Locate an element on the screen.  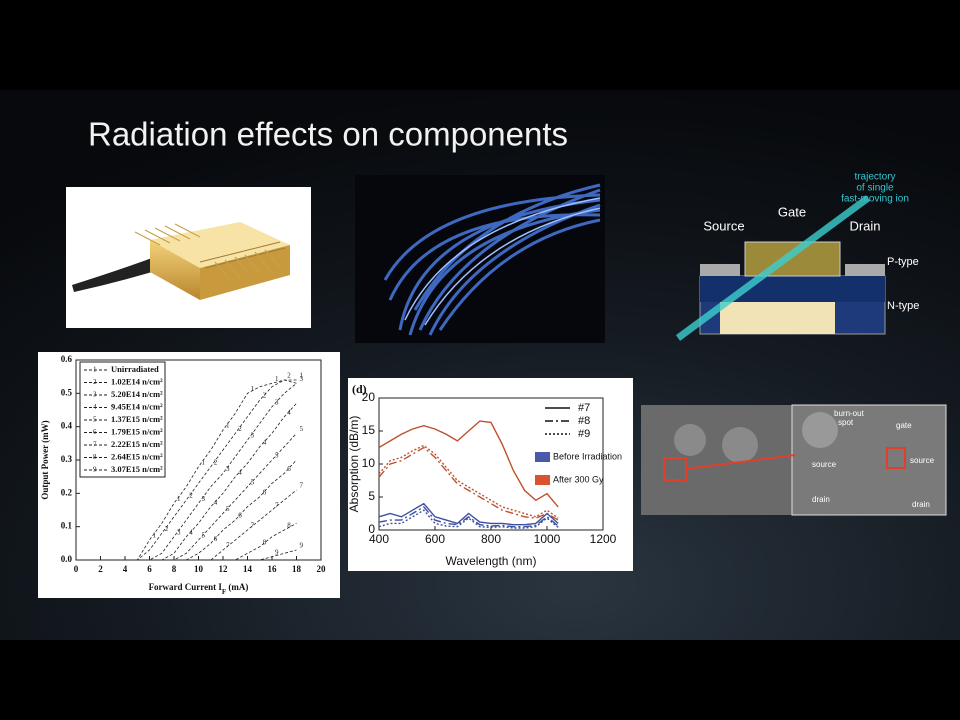
x-tick-label: 1000 is located at coordinates (547, 539).